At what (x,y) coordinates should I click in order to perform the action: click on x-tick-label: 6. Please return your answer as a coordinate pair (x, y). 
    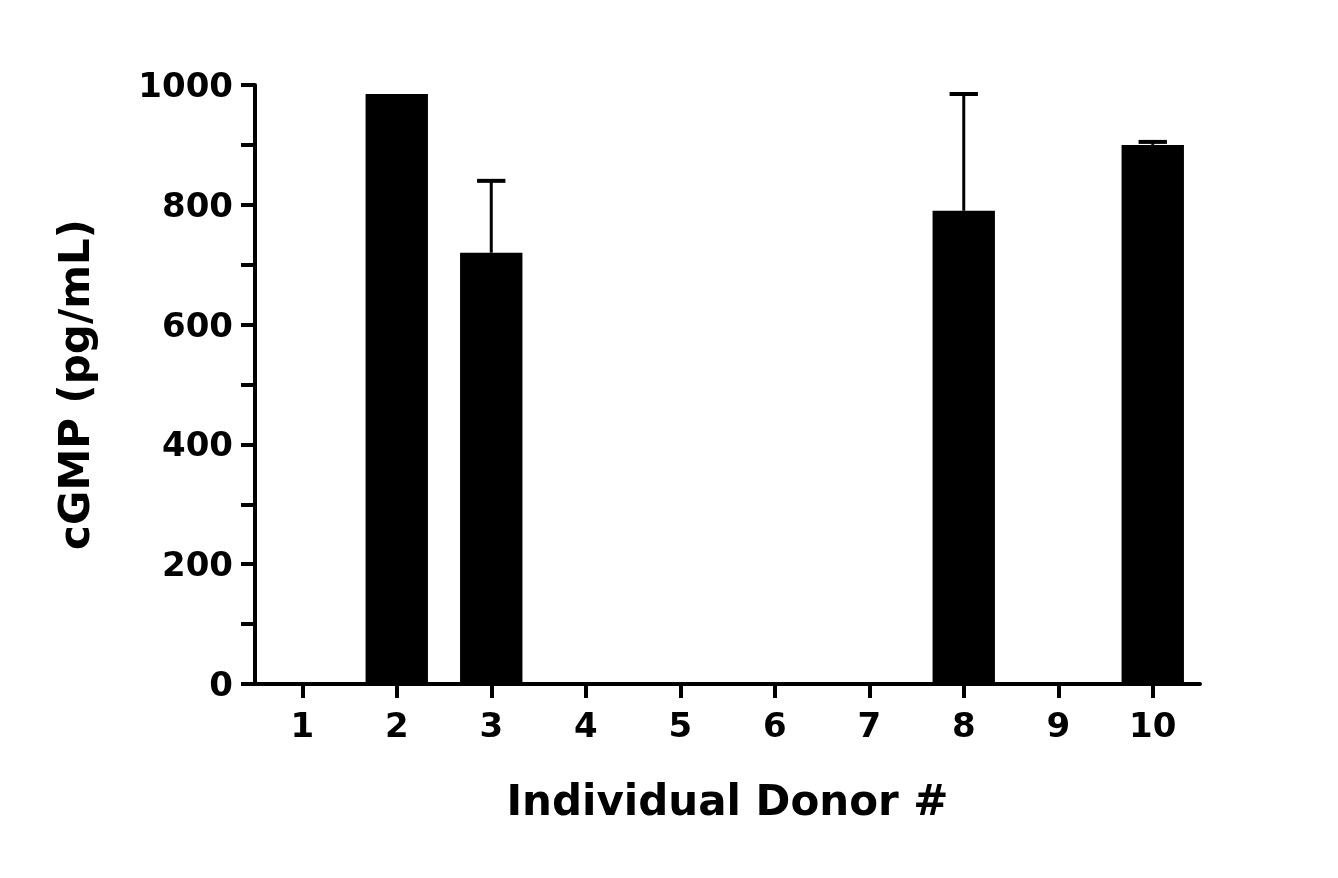
    Looking at the image, I should click on (774, 725).